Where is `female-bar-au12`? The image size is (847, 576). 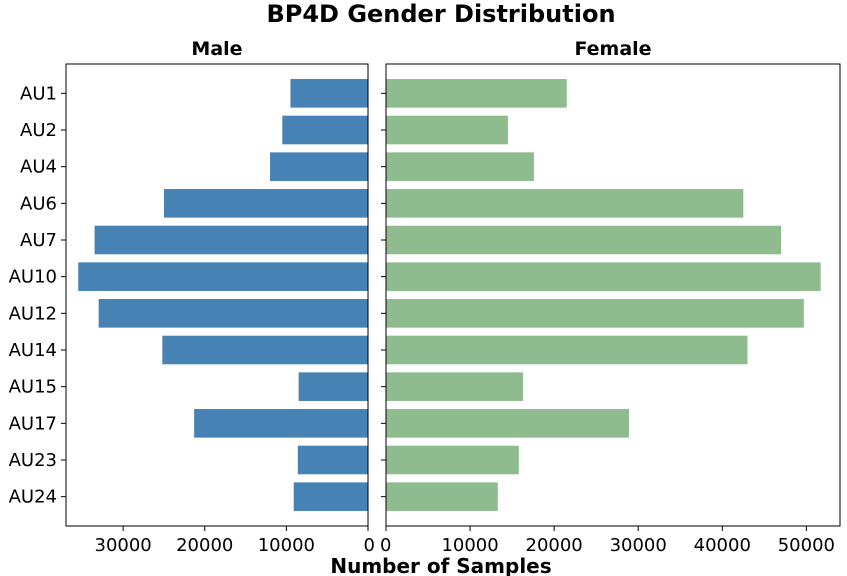
female-bar-au12 is located at coordinates (595, 313).